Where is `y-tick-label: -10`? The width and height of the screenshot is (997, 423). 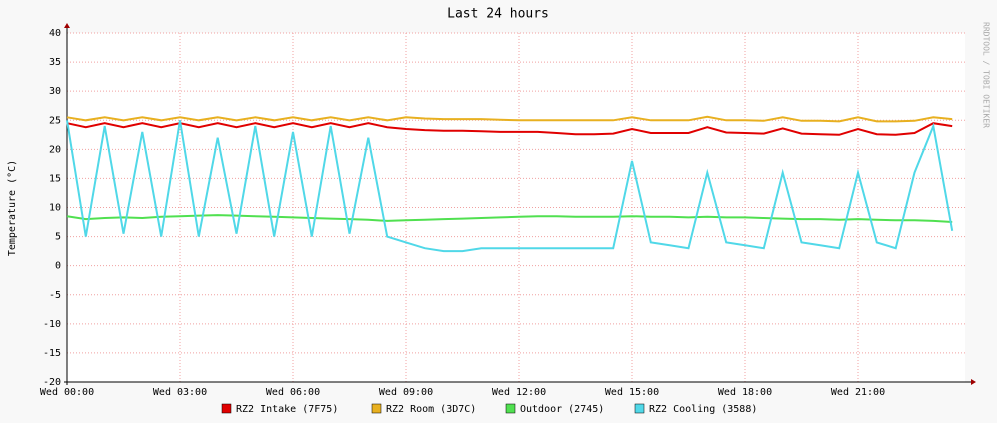
y-tick-label: -10 is located at coordinates (52, 324).